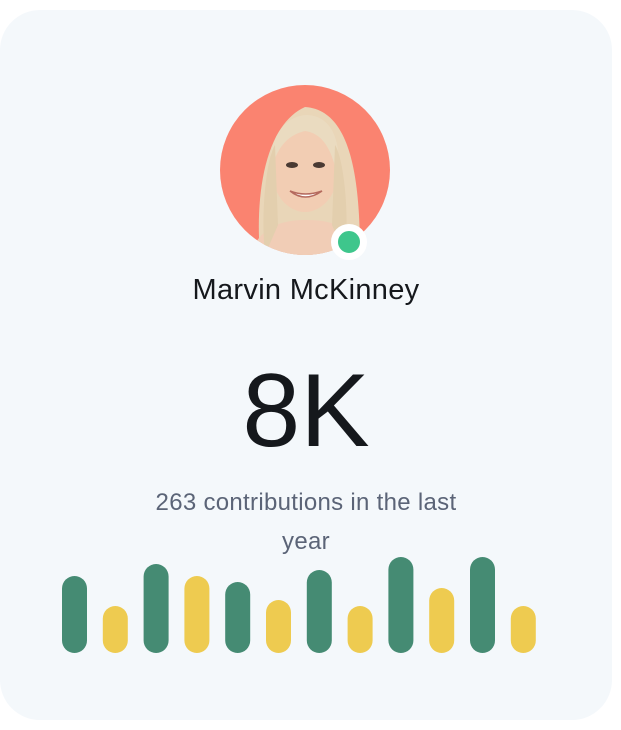 Image resolution: width=621 pixels, height=730 pixels. I want to click on online-status-indicator, so click(349, 242).